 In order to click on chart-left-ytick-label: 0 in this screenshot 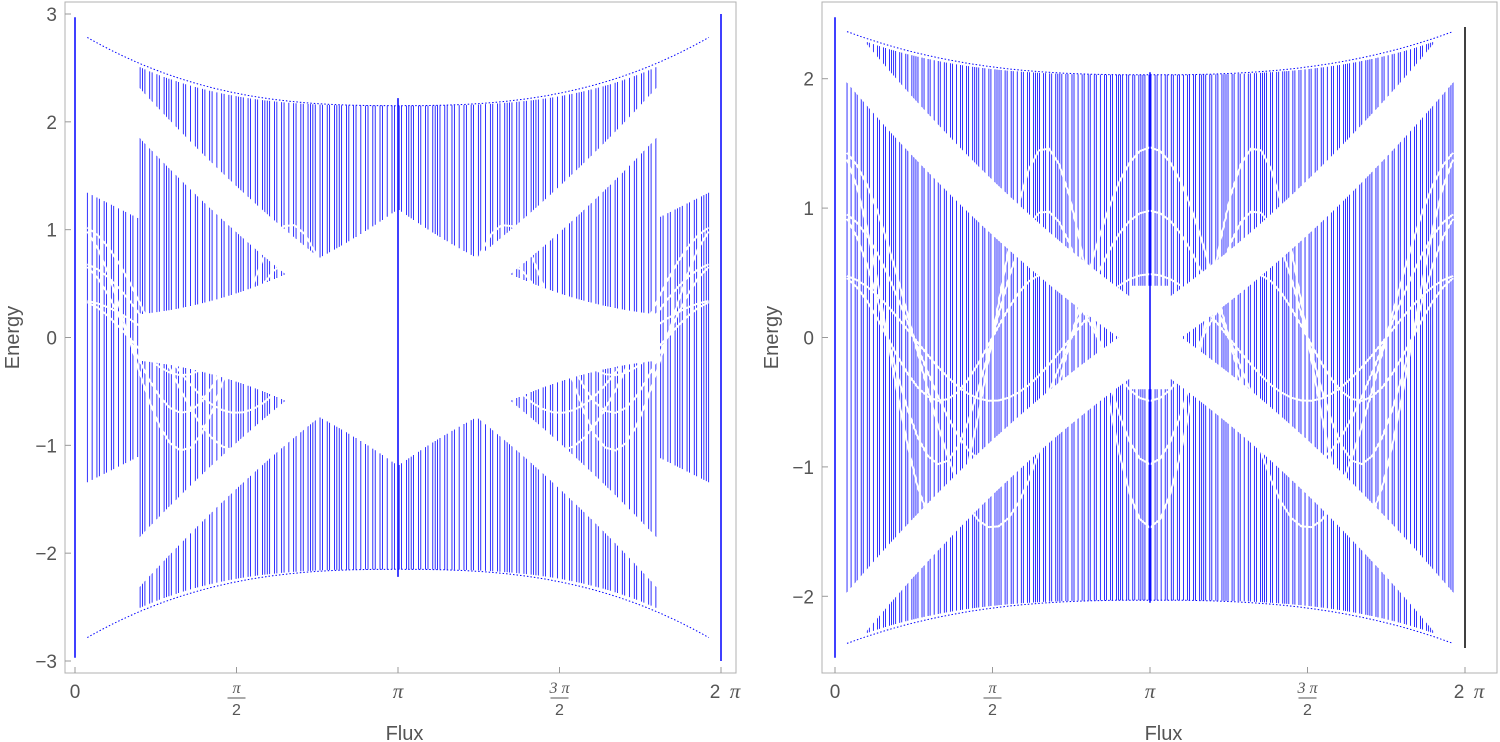, I will do `click(51, 339)`.